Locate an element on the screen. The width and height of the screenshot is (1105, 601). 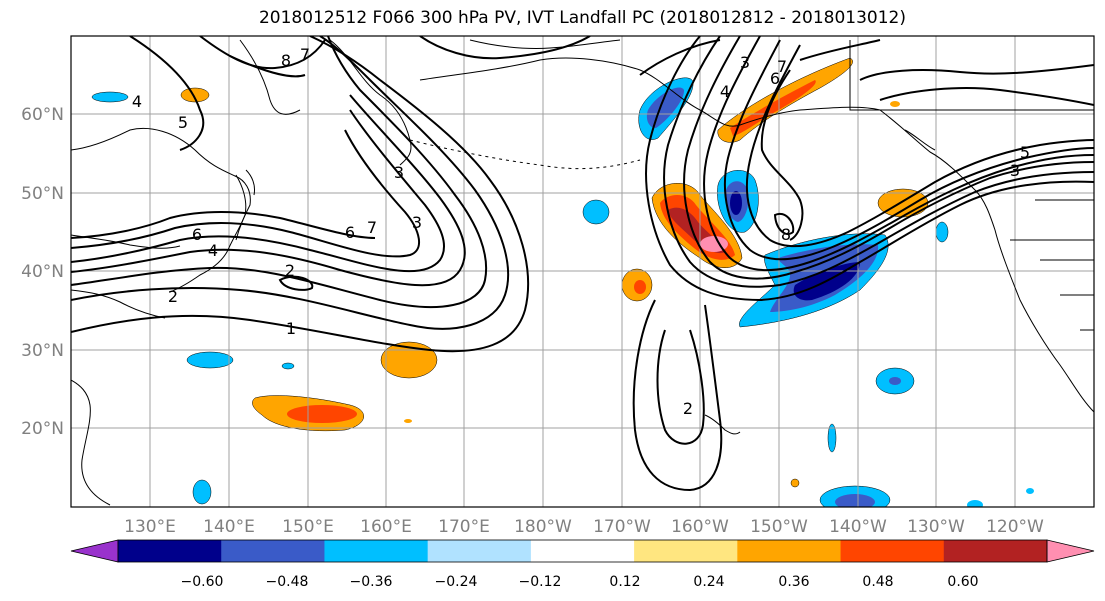
colorbar-tick-label: −0.24 is located at coordinates (456, 582).